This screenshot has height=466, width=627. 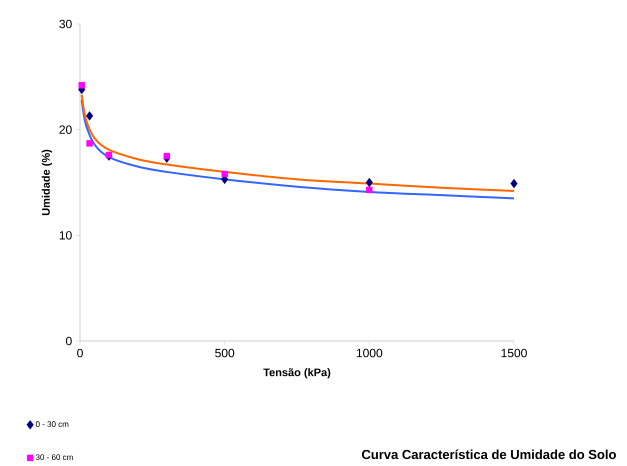 What do you see at coordinates (489, 454) in the screenshot?
I see `text: Curva Característica de Umidade do Solo` at bounding box center [489, 454].